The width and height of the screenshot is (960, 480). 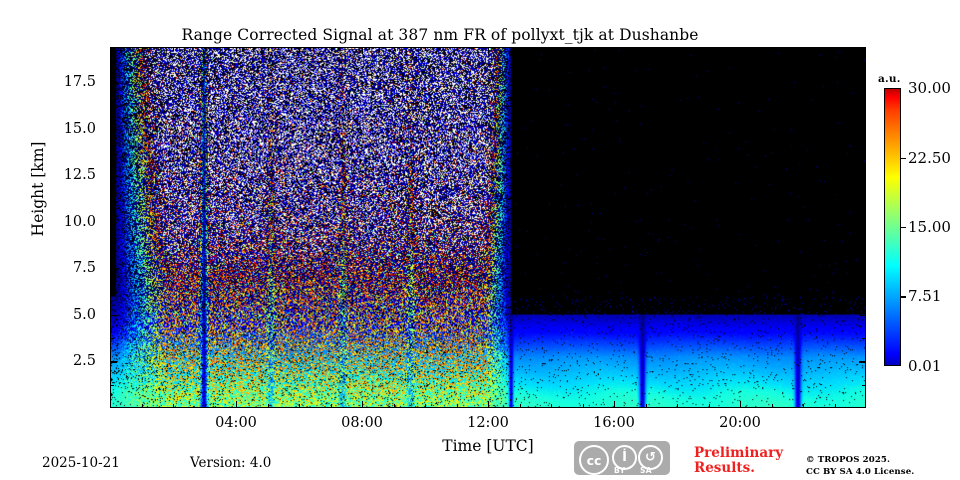 I want to click on colorbar, so click(x=892, y=227).